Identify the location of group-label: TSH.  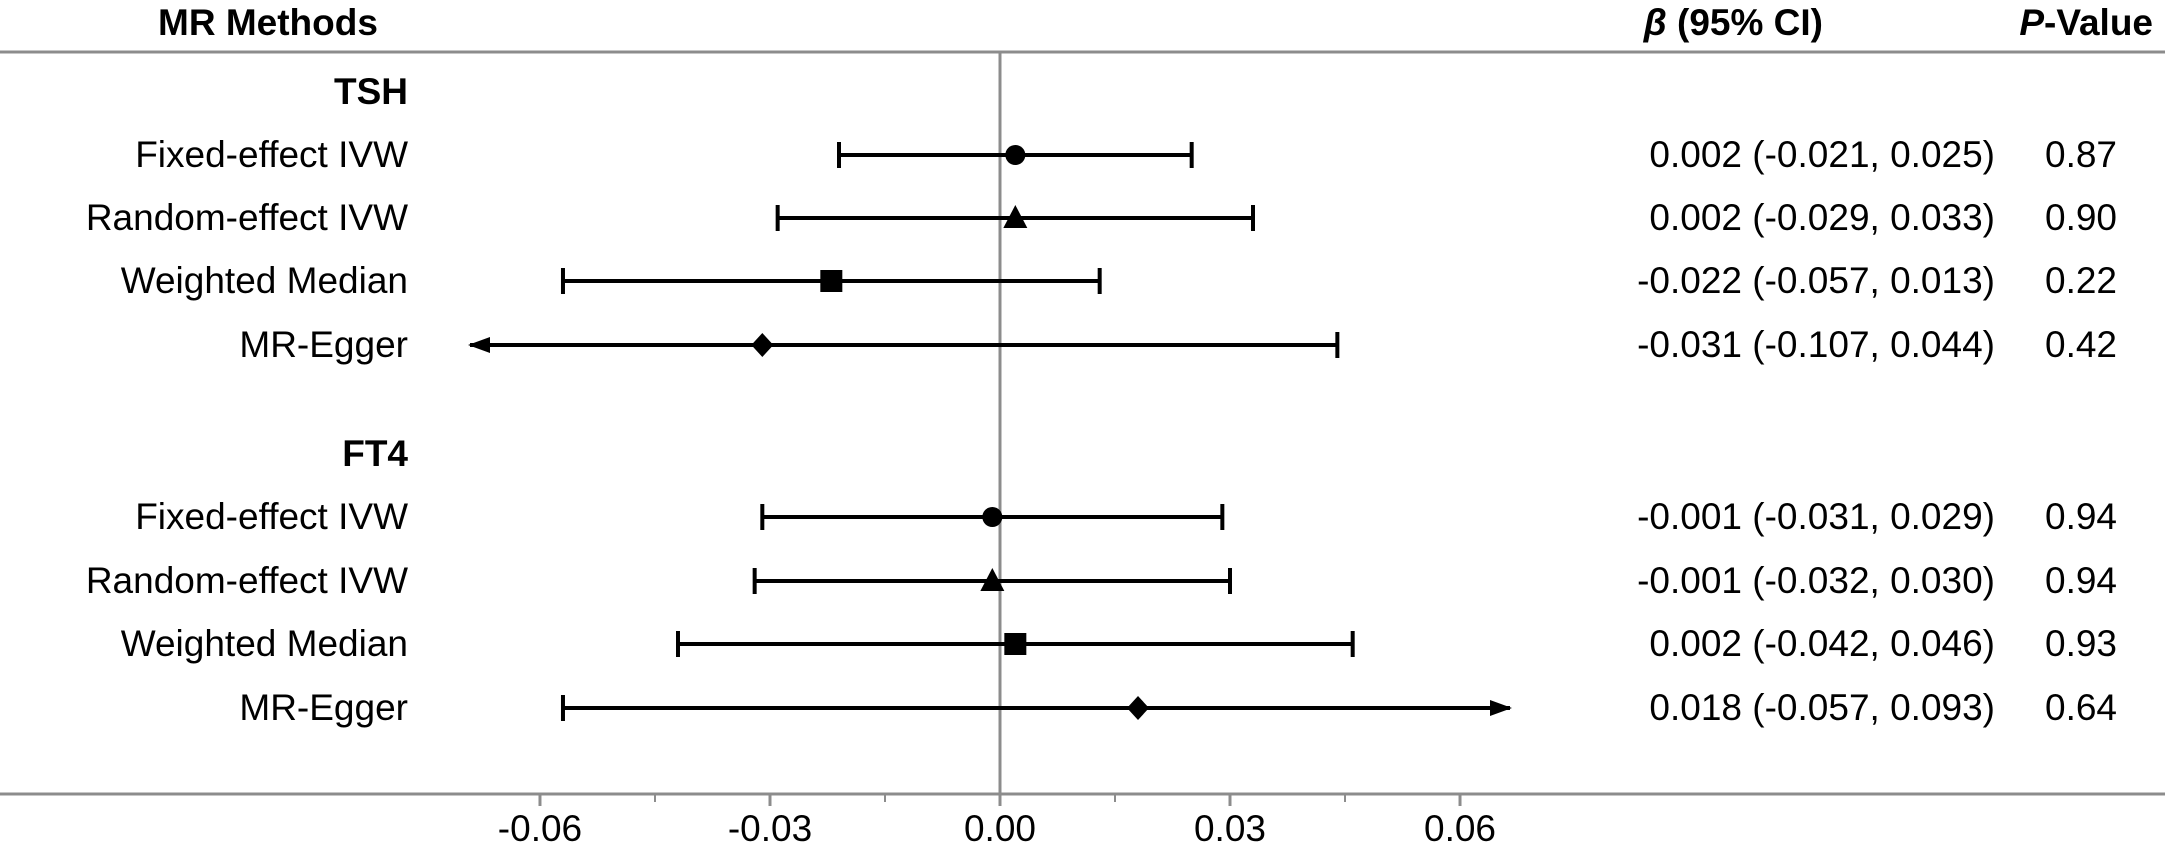
(371, 91).